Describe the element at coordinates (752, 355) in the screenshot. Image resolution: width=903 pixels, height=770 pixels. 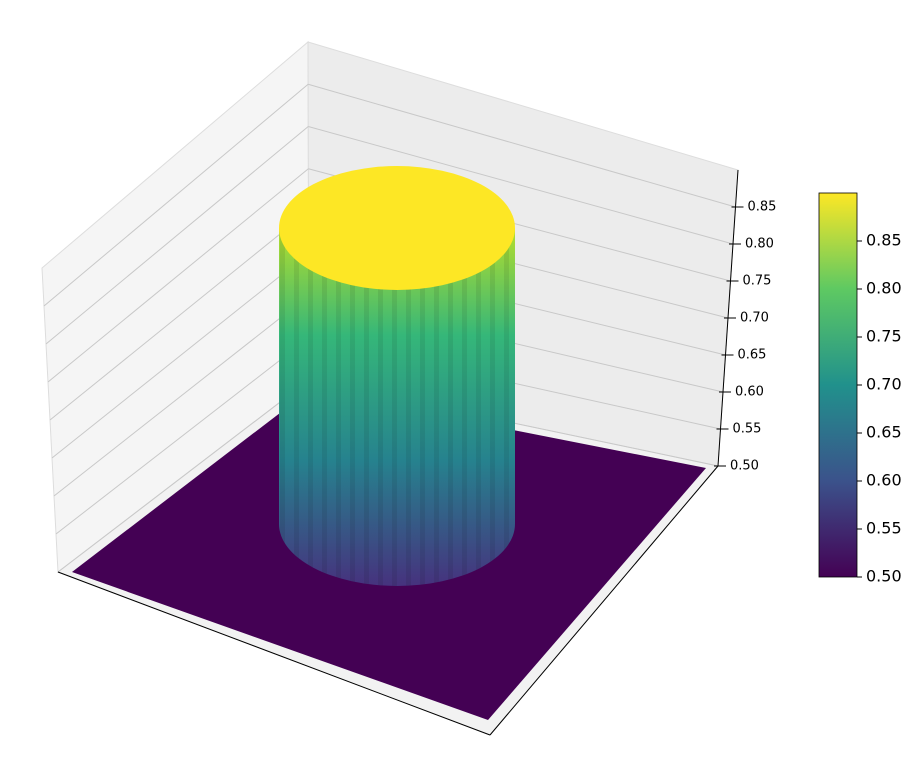
I see `z-tick-label: 0.65` at that location.